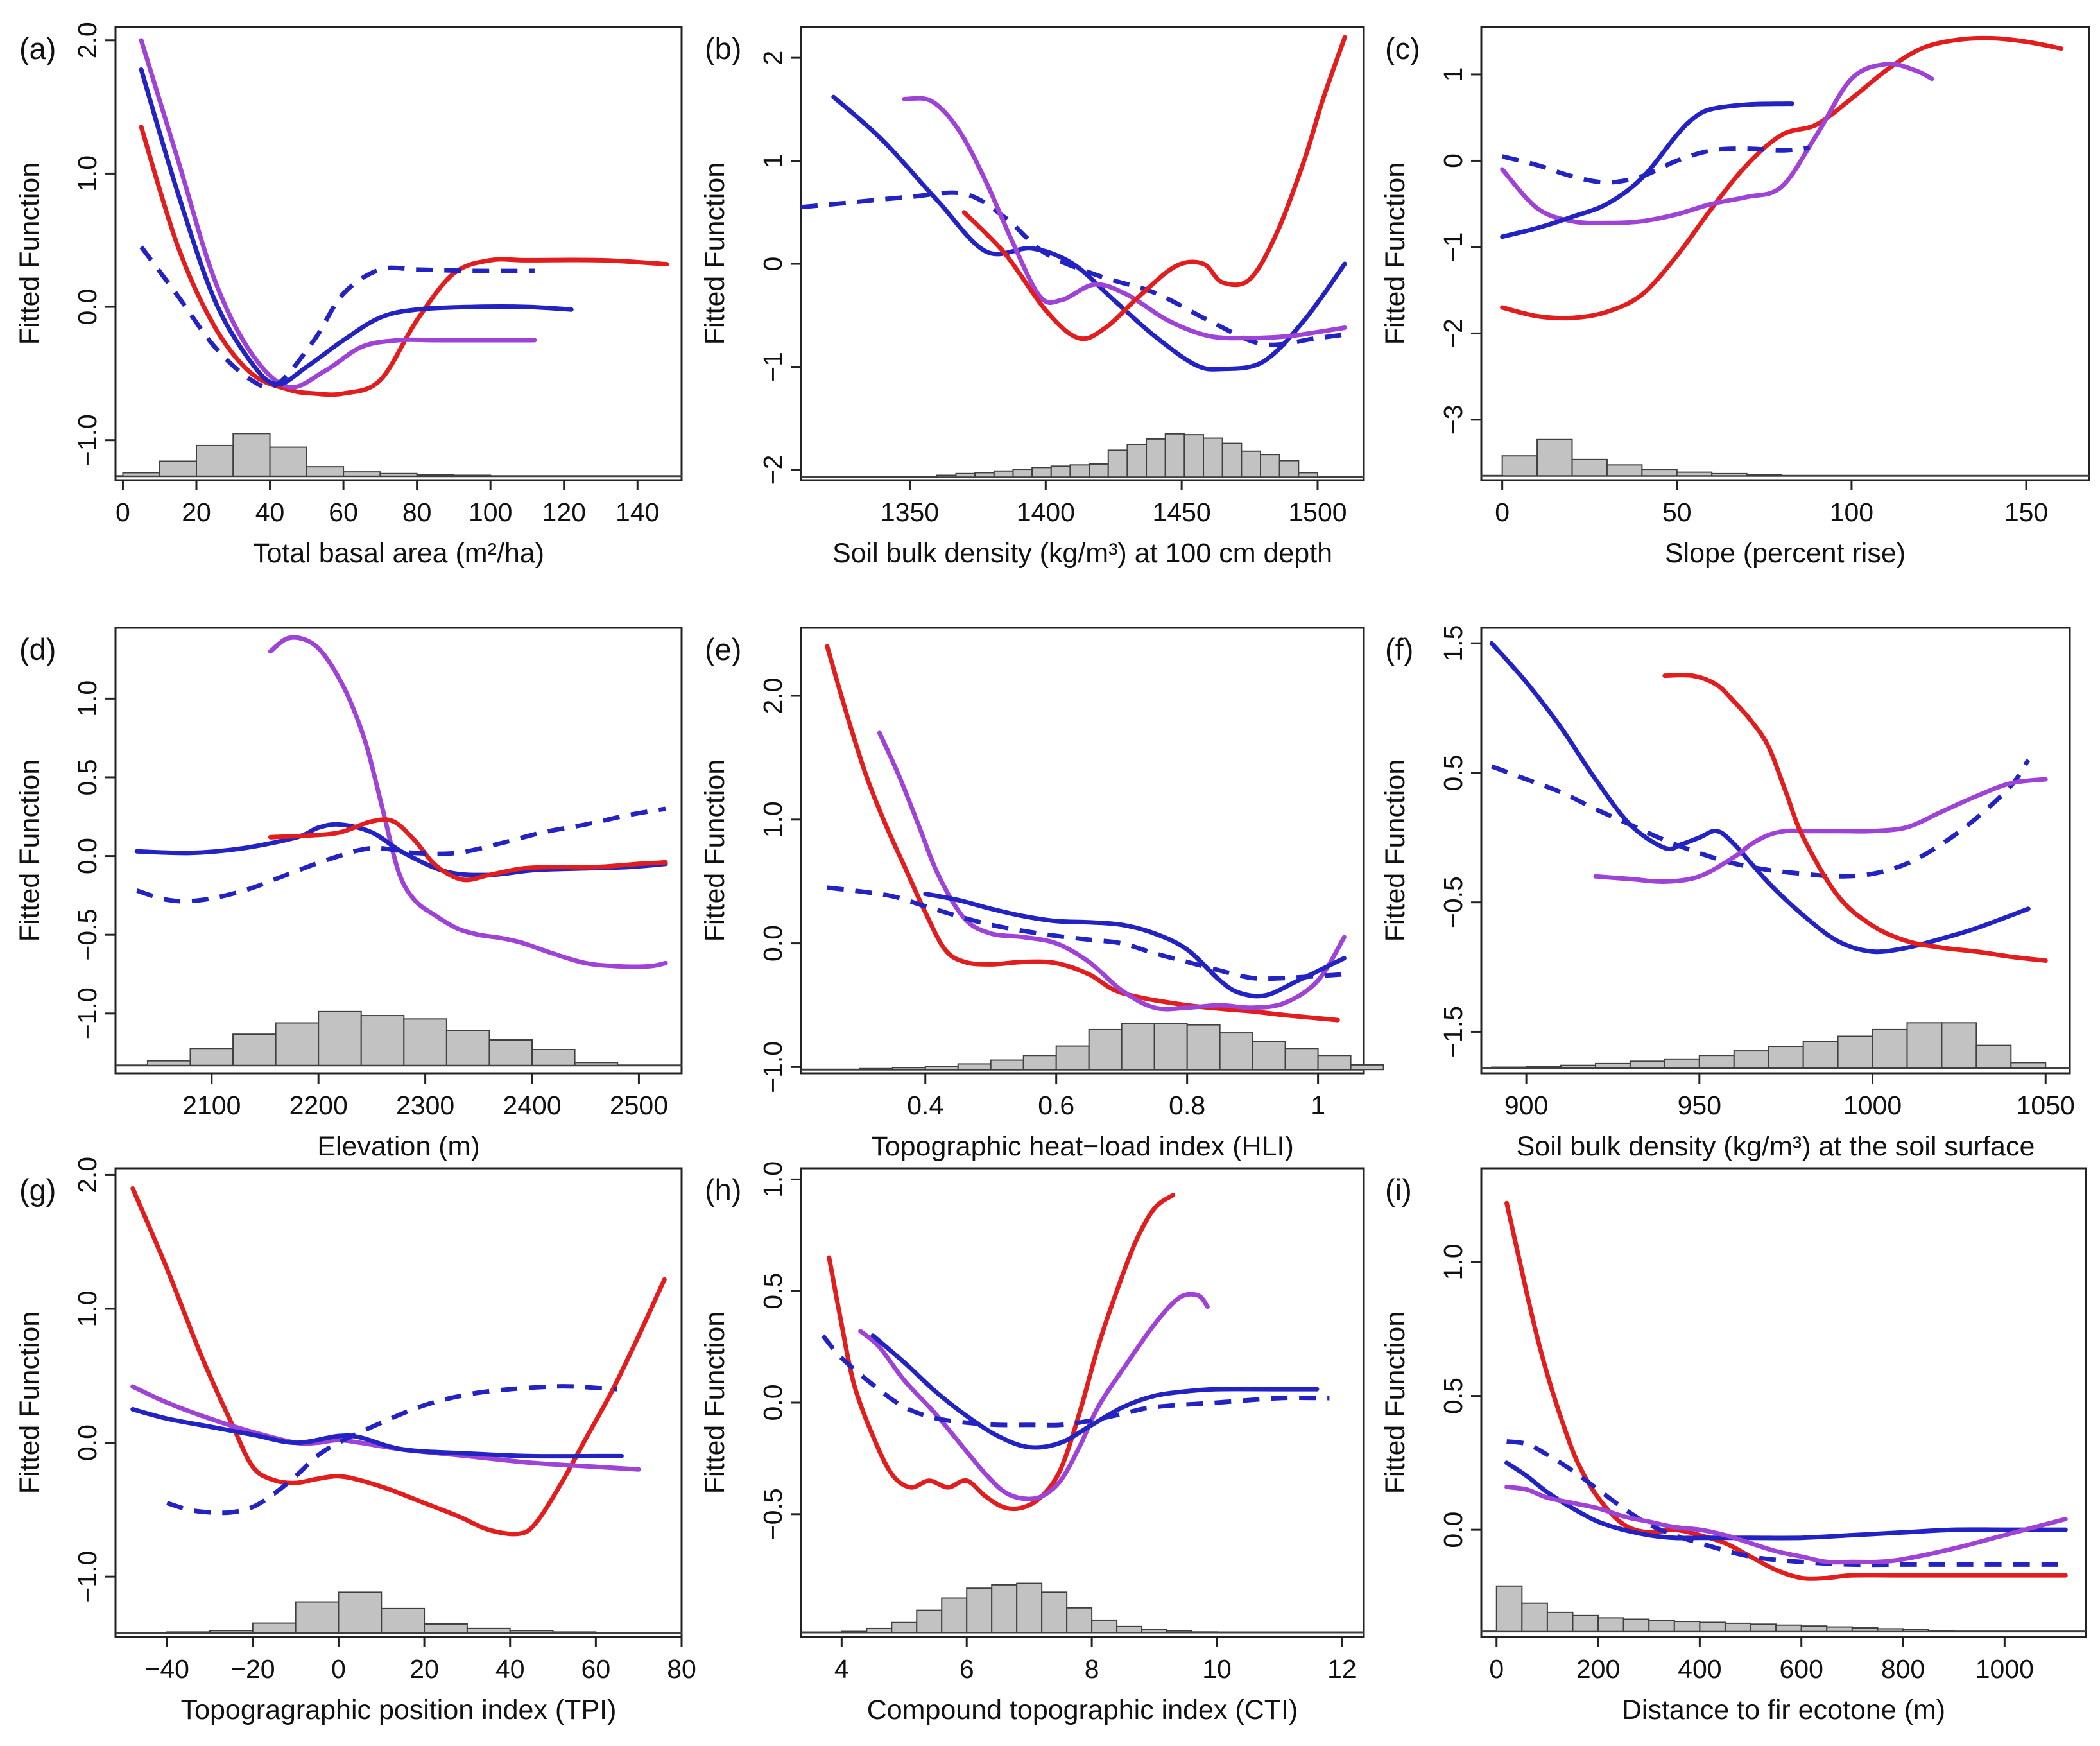 Image resolution: width=2100 pixels, height=1746 pixels. Describe the element at coordinates (424, 1669) in the screenshot. I see `x-tick-label: 20` at that location.